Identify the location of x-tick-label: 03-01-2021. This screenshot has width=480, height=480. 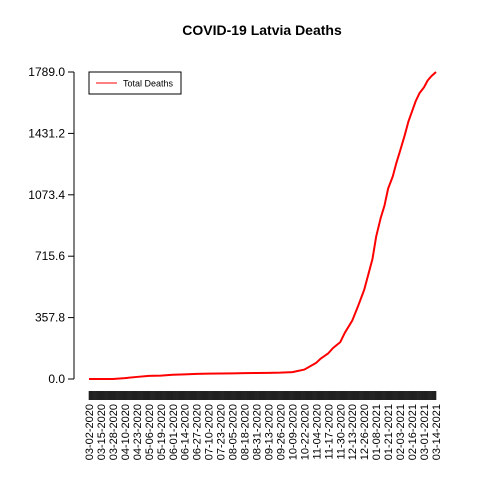
(425, 432).